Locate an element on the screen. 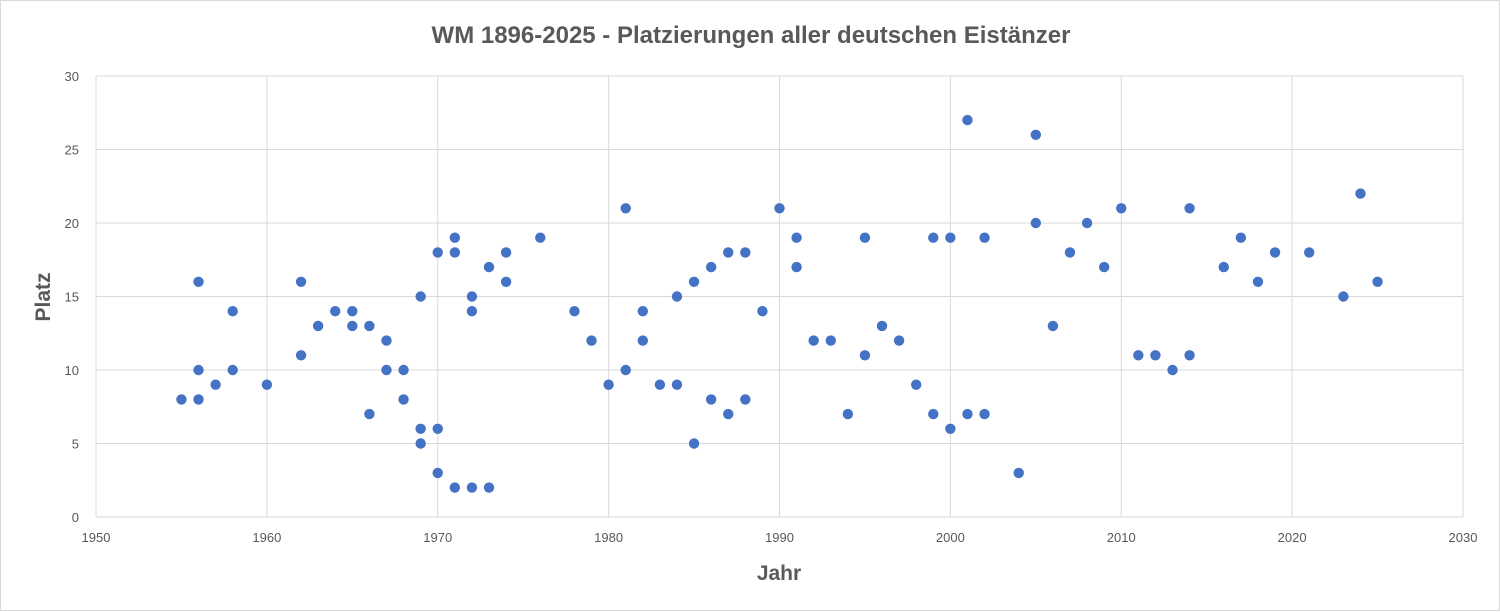 This screenshot has height=612, width=1500. y-axis-title: Platz is located at coordinates (43, 296).